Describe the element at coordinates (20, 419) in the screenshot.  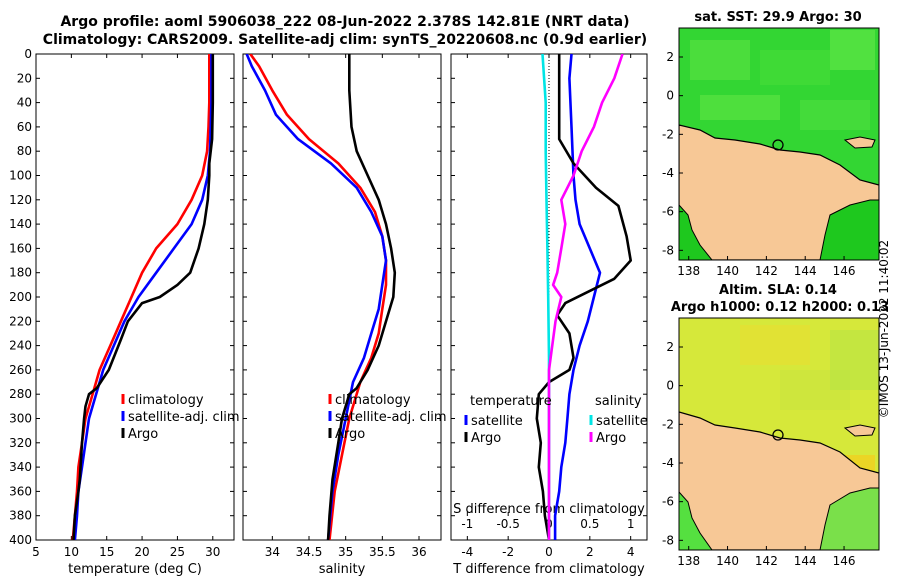
I see `depth-tick-label: 300` at that location.